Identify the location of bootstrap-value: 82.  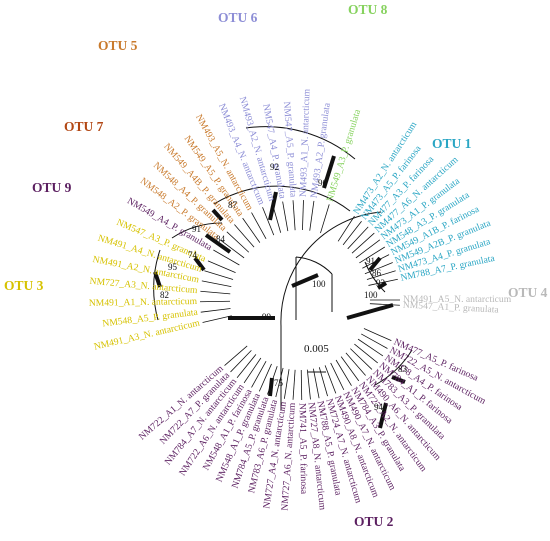
(164, 295).